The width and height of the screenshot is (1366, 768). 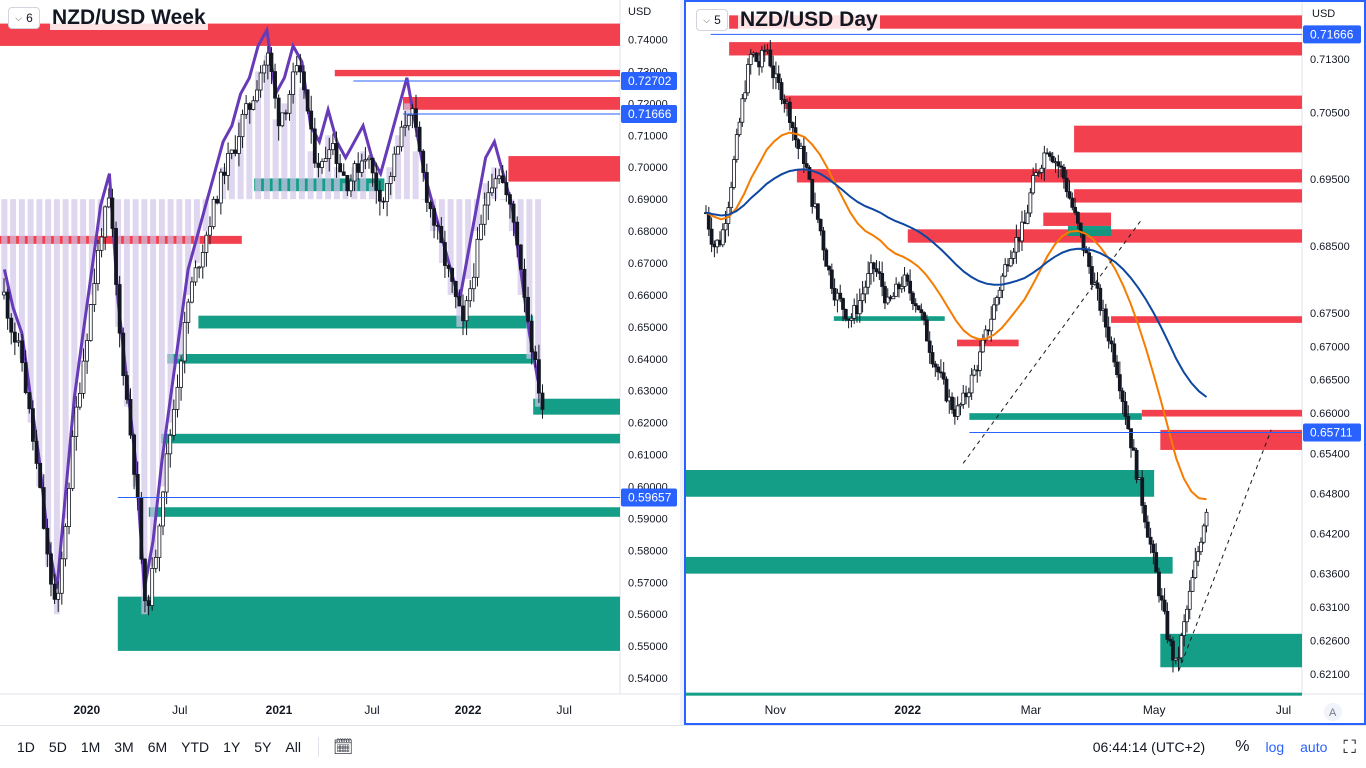 I want to click on pane-divider, so click(x=682, y=362).